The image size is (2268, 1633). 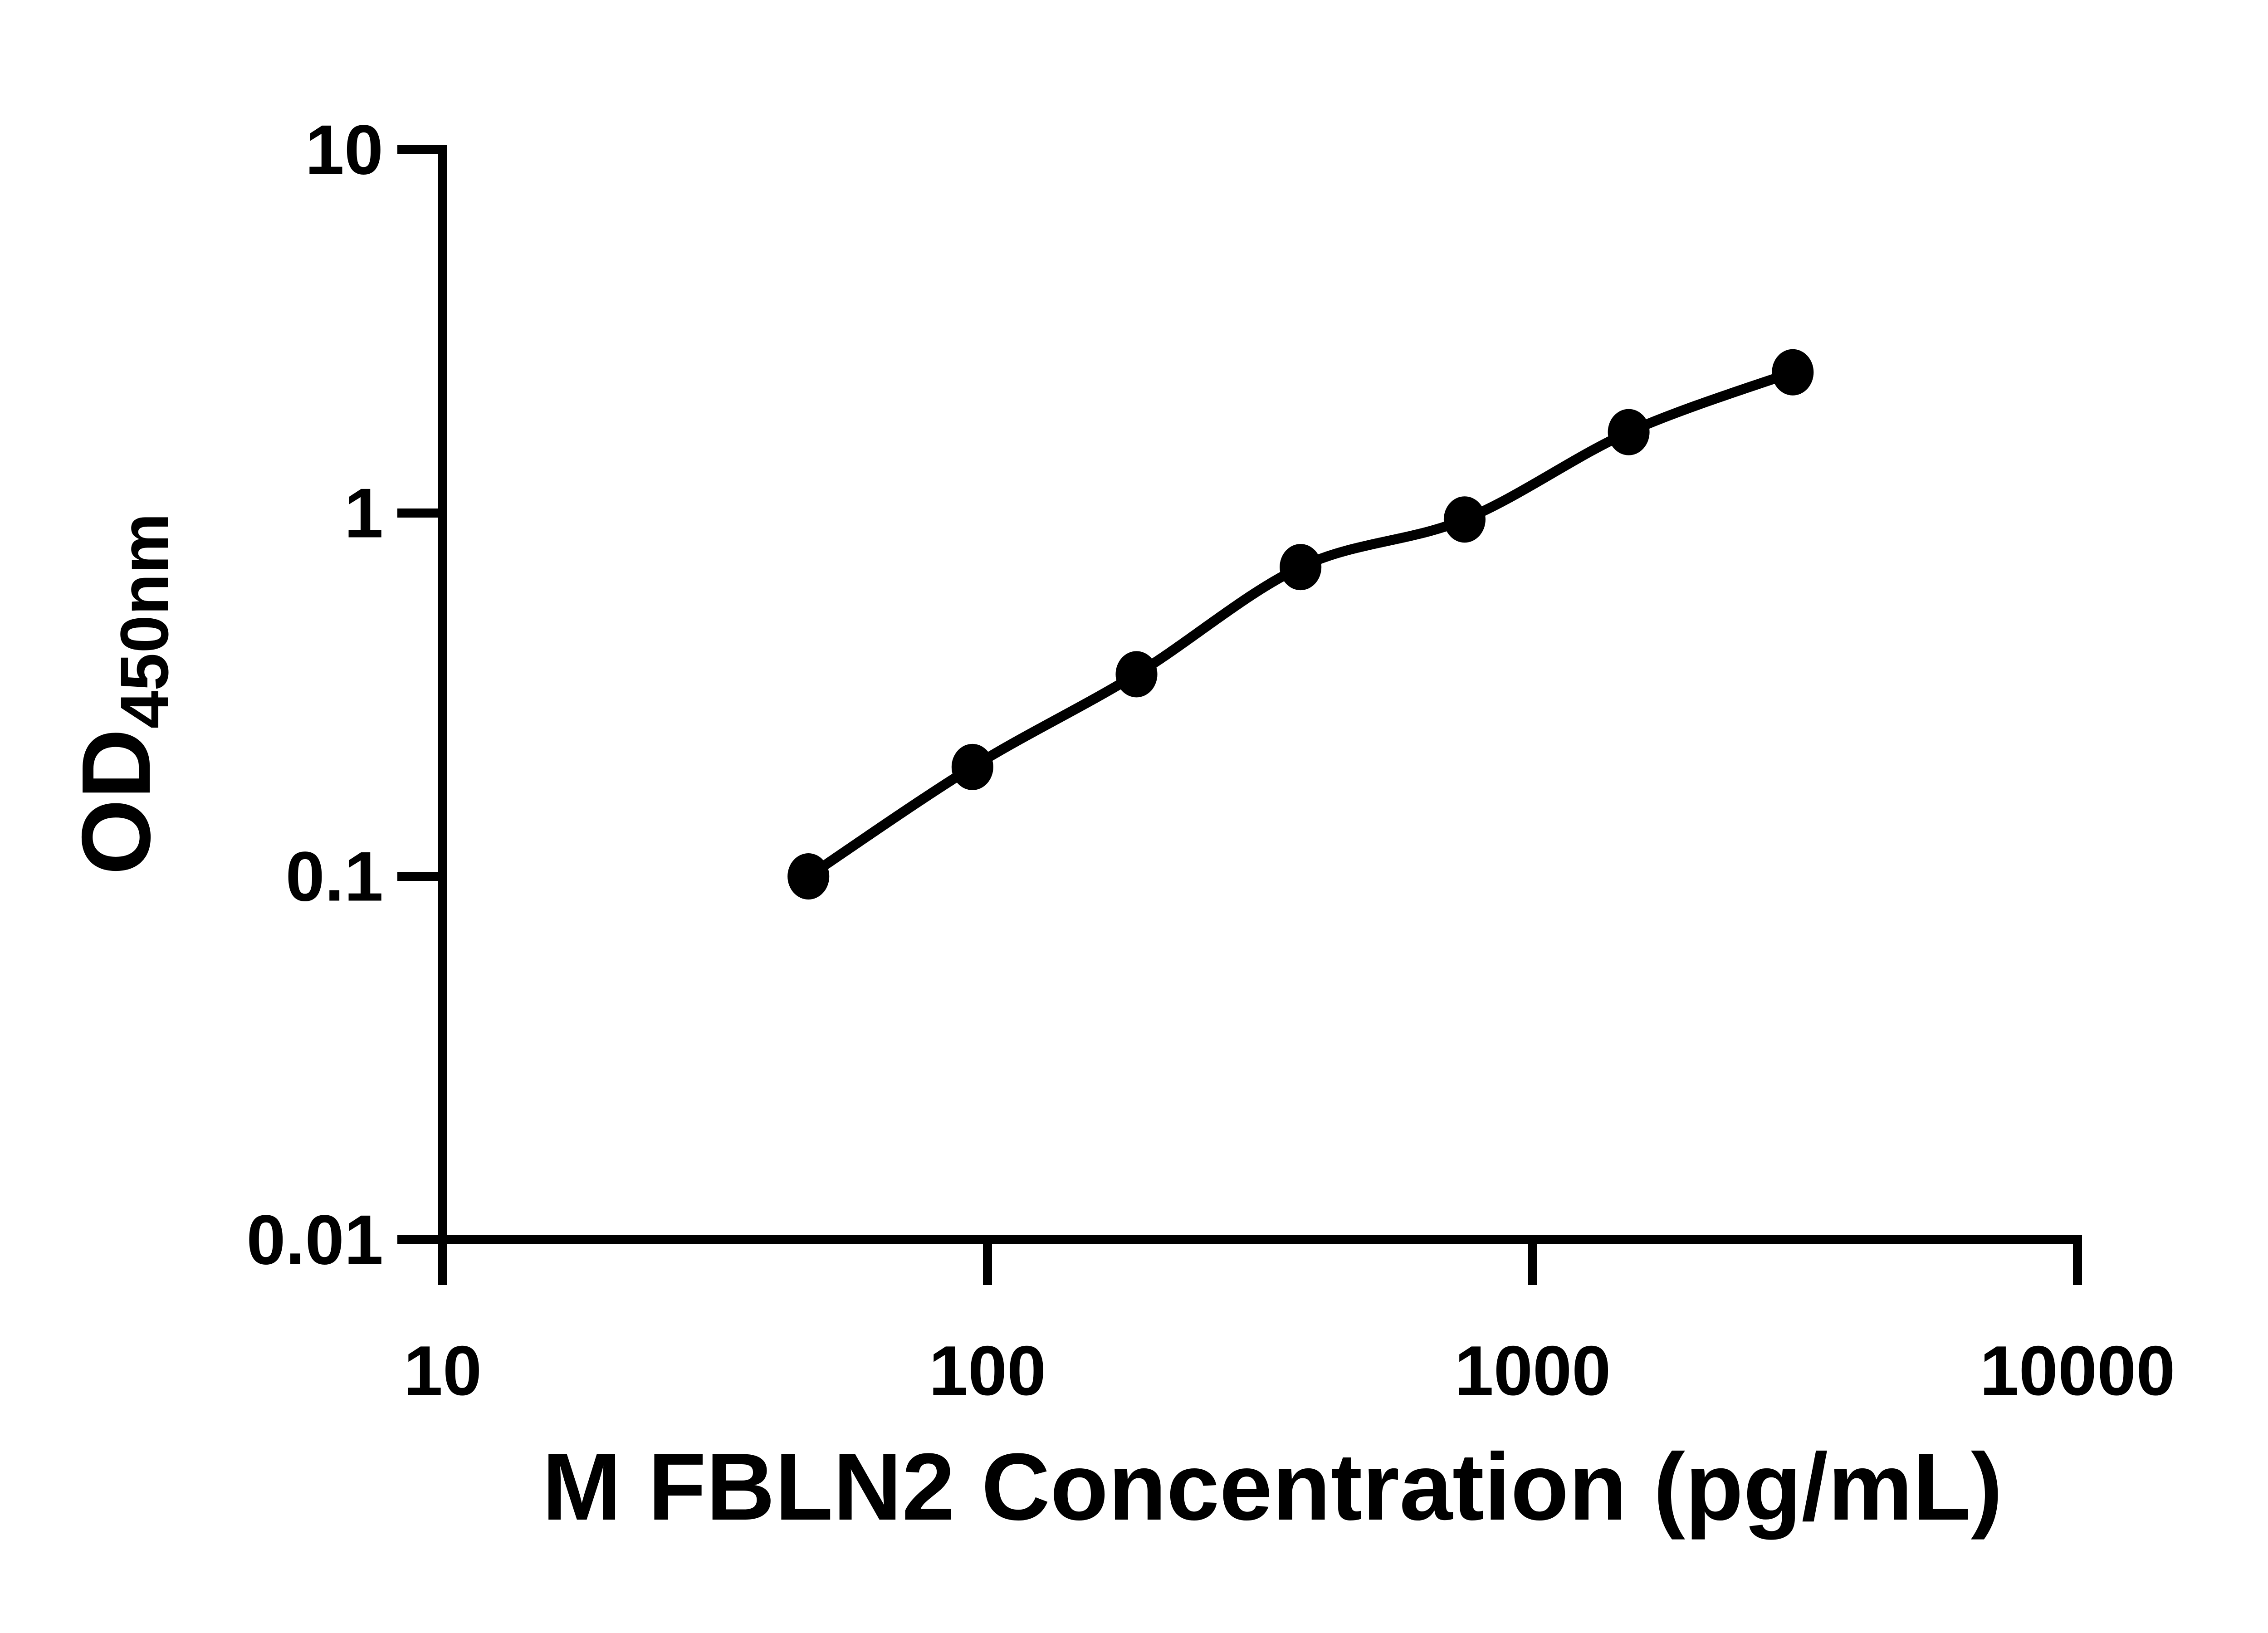 I want to click on y-axis: 10 1 0.1 0.01, so click(x=346, y=698).